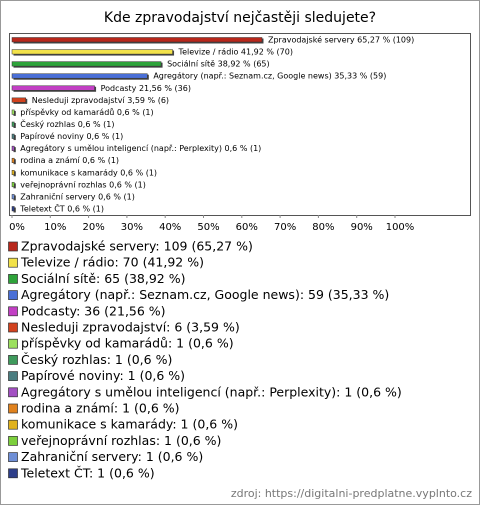 This screenshot has height=509, width=480. Describe the element at coordinates (127, 343) in the screenshot. I see `legend-label: příspěvky od kamarádů: 1 (0,6 %)` at that location.